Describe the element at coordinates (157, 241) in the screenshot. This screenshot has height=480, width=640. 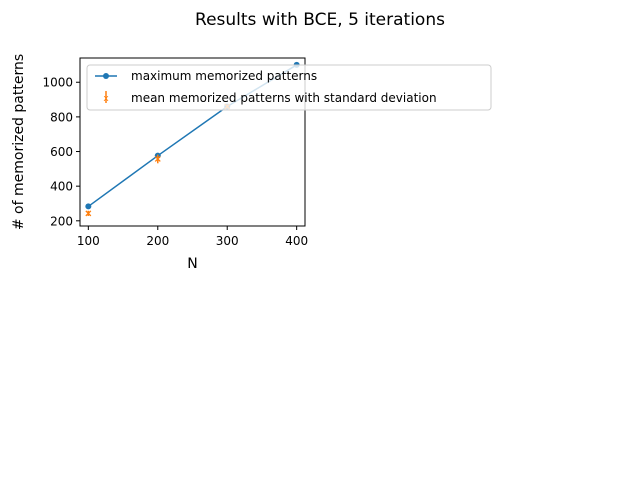
I see `x-tick-label: 200` at that location.